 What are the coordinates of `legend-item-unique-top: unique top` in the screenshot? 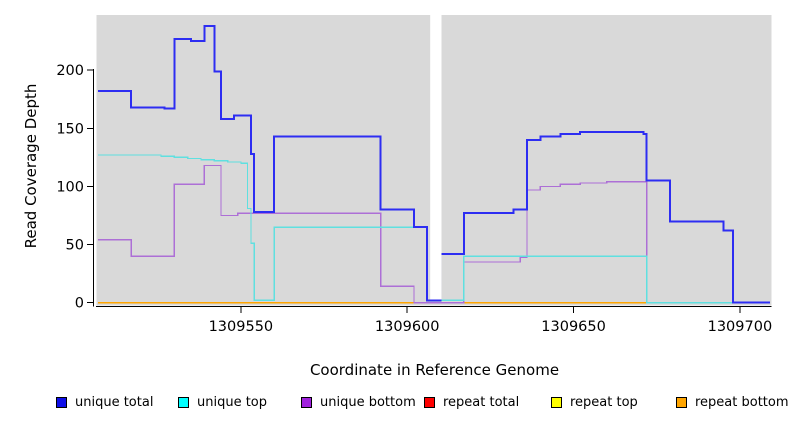 It's located at (222, 402).